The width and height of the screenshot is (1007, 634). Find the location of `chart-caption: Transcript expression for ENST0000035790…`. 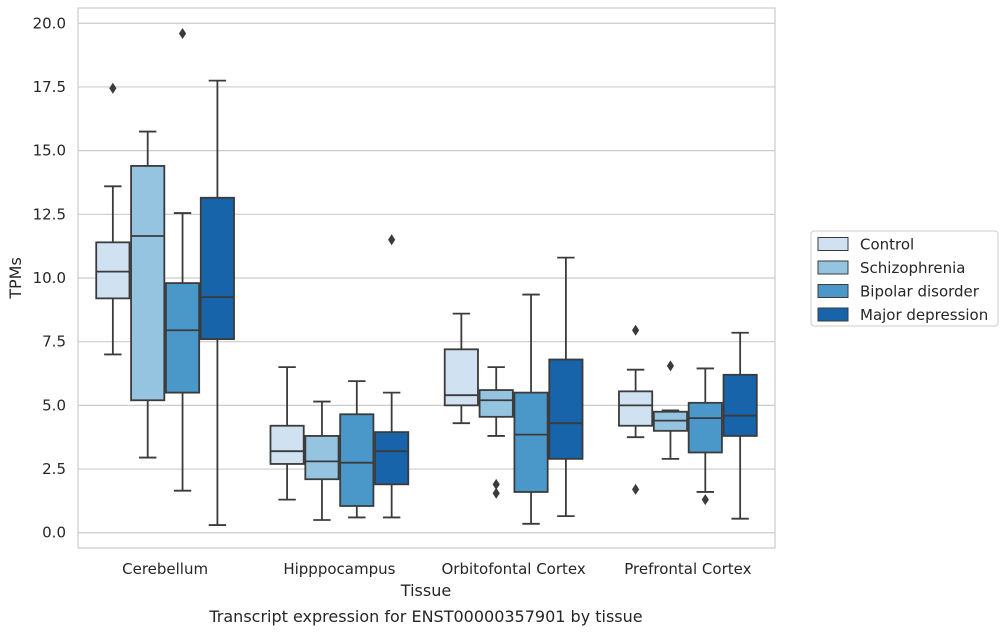

chart-caption: Transcript expression for ENST0000035790… is located at coordinates (425, 616).